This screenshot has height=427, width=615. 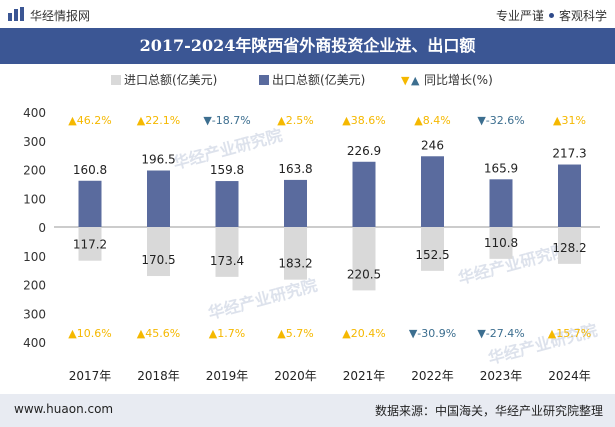 What do you see at coordinates (405, 80) in the screenshot?
I see `legend-growth-up-icon: ▼` at bounding box center [405, 80].